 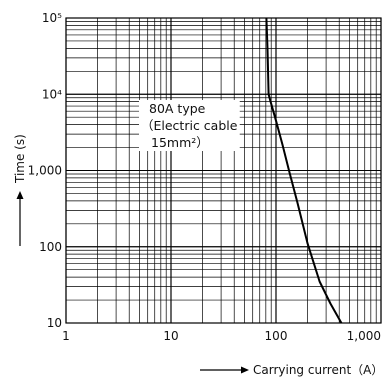 What do you see at coordinates (364, 336) in the screenshot?
I see `x-tick-label: 1,000` at bounding box center [364, 336].